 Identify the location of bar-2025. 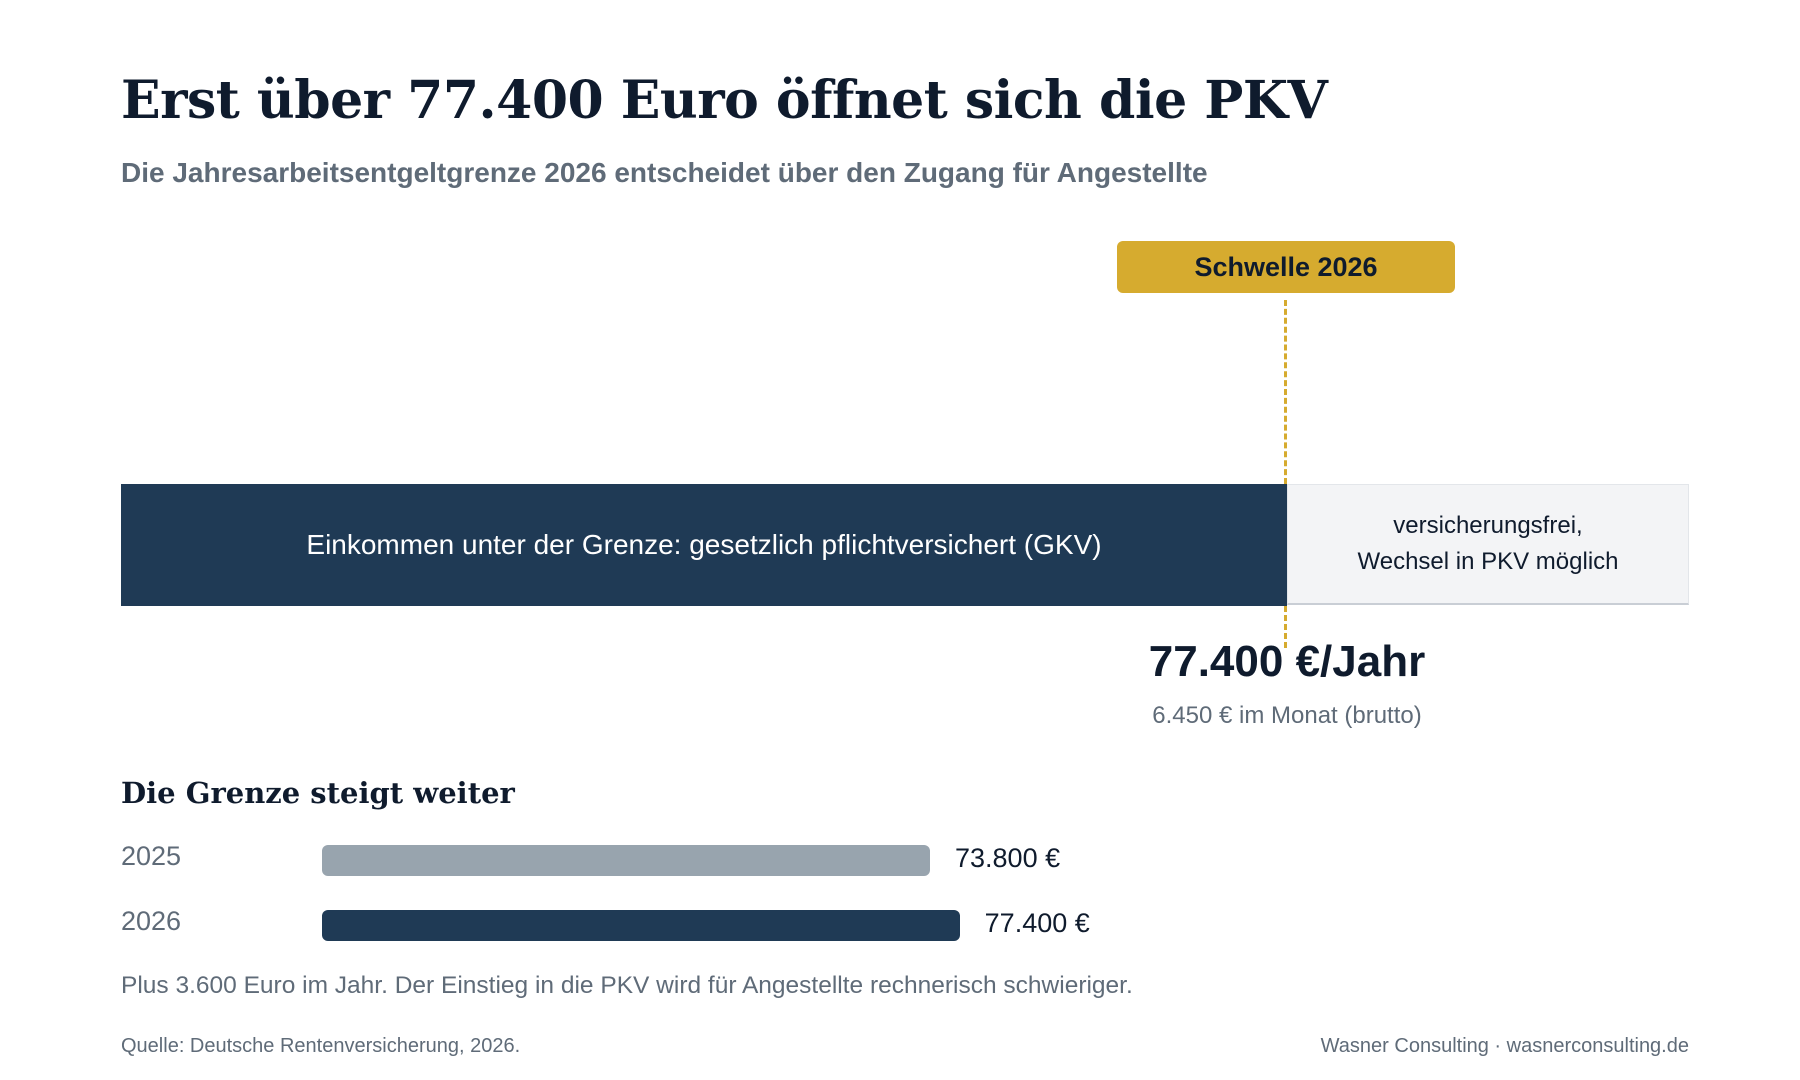
(626, 860).